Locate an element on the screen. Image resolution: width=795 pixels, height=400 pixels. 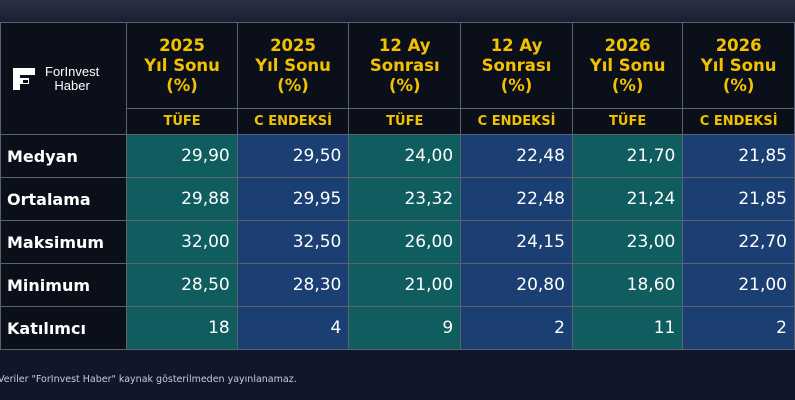
table-cell: 18 is located at coordinates (182, 328).